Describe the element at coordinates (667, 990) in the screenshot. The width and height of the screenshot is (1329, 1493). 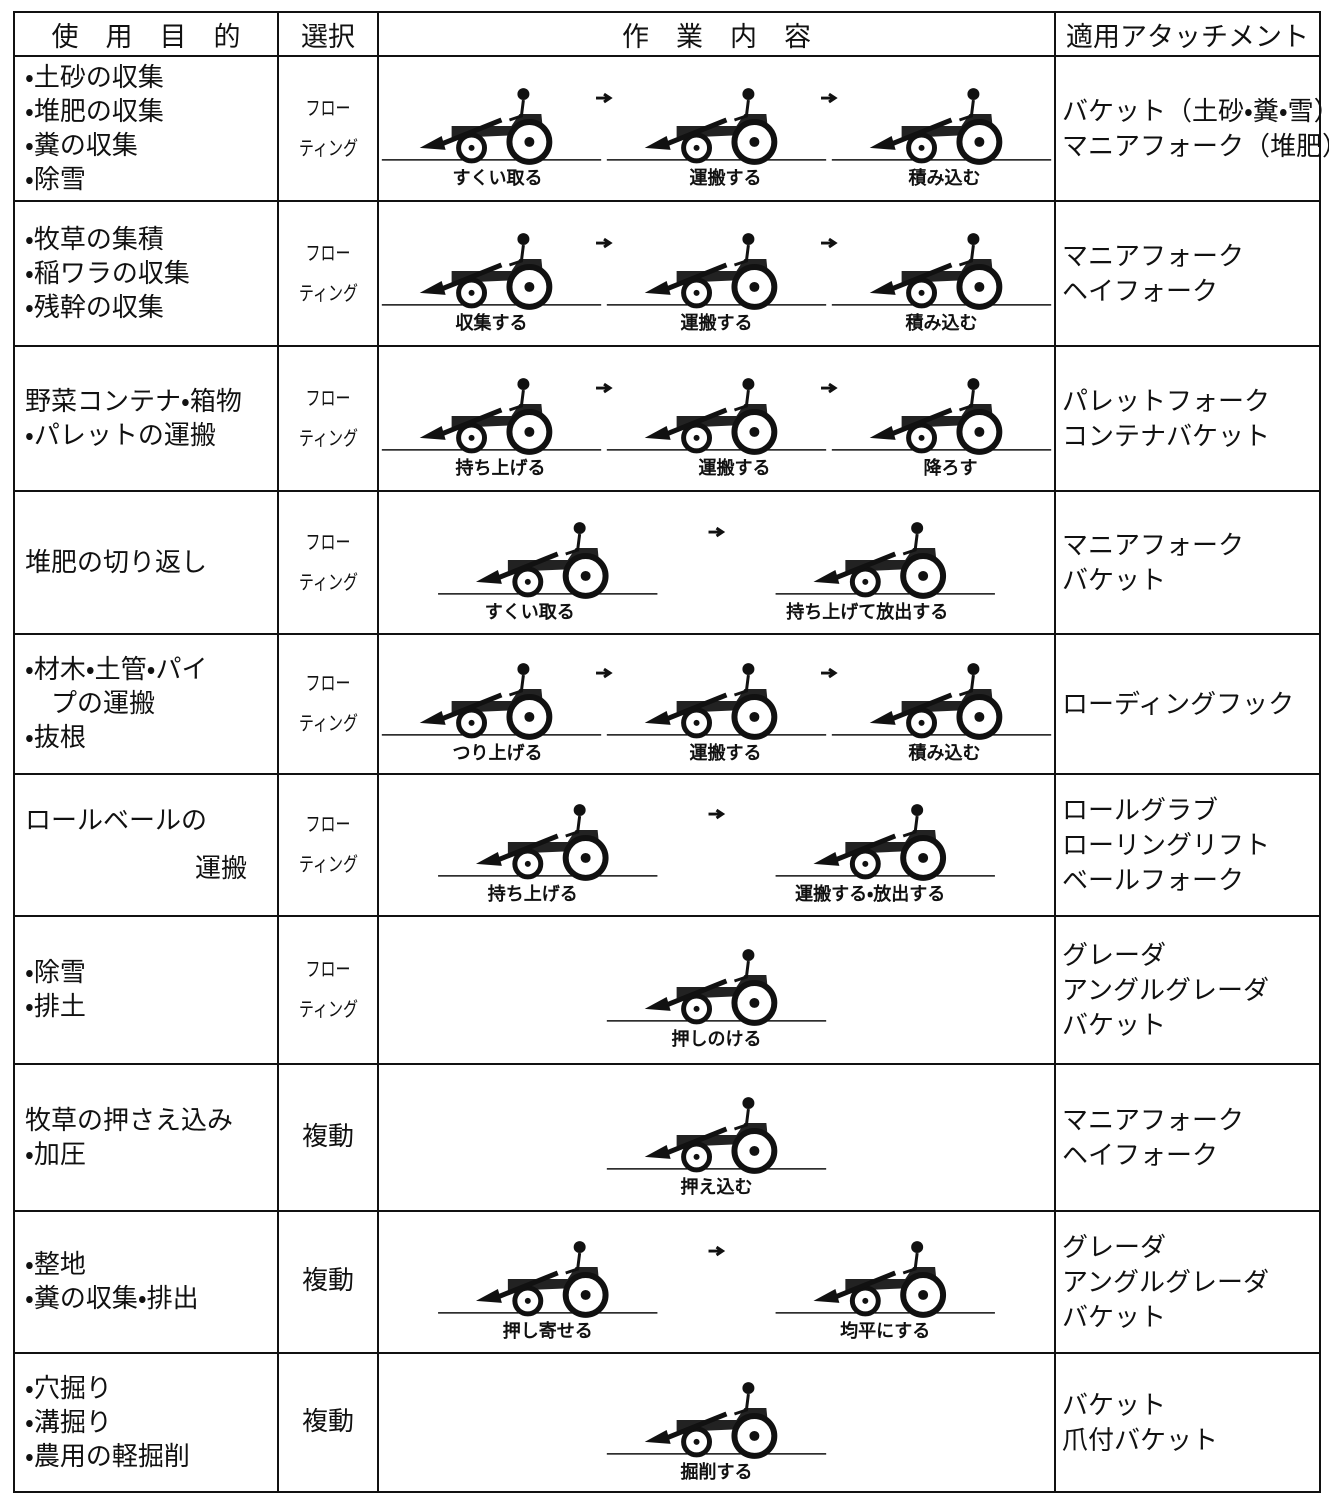
I see `table-row: ・除雪 ・排土 フロー ティング 押しのける グレーダ アングルグレーダ バケット` at that location.